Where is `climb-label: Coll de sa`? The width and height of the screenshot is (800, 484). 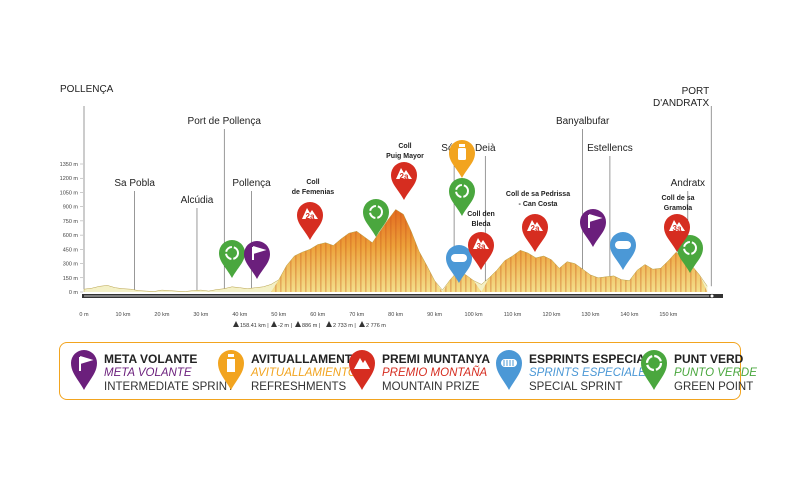
climb-label: Coll de sa is located at coordinates (677, 198).